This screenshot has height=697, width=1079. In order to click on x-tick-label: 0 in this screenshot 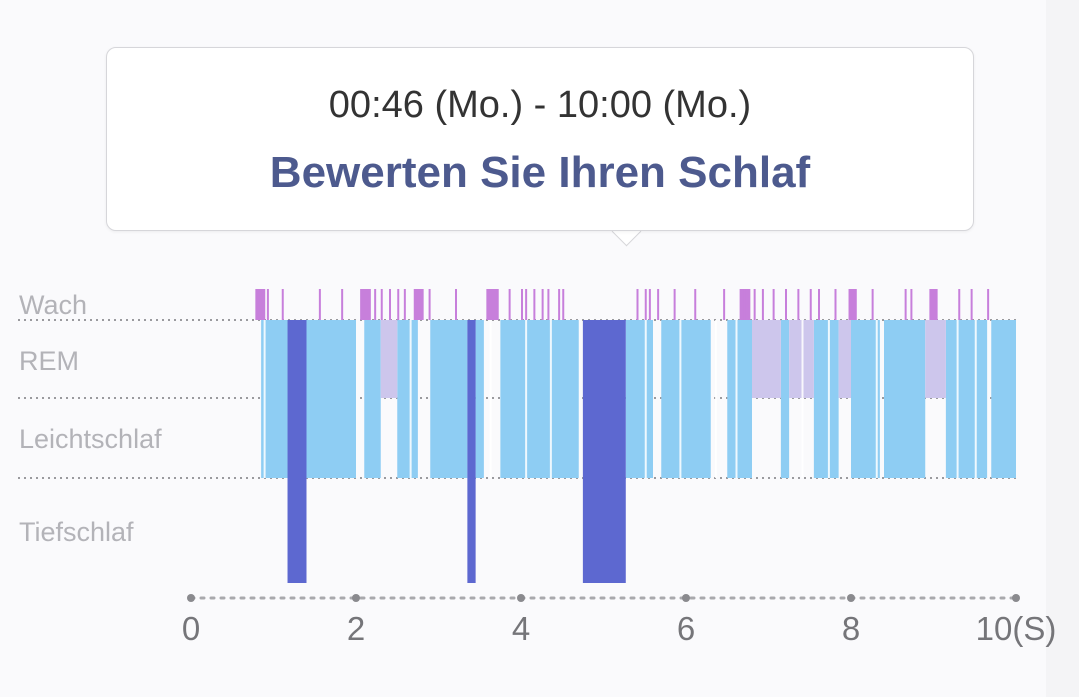, I will do `click(191, 628)`.